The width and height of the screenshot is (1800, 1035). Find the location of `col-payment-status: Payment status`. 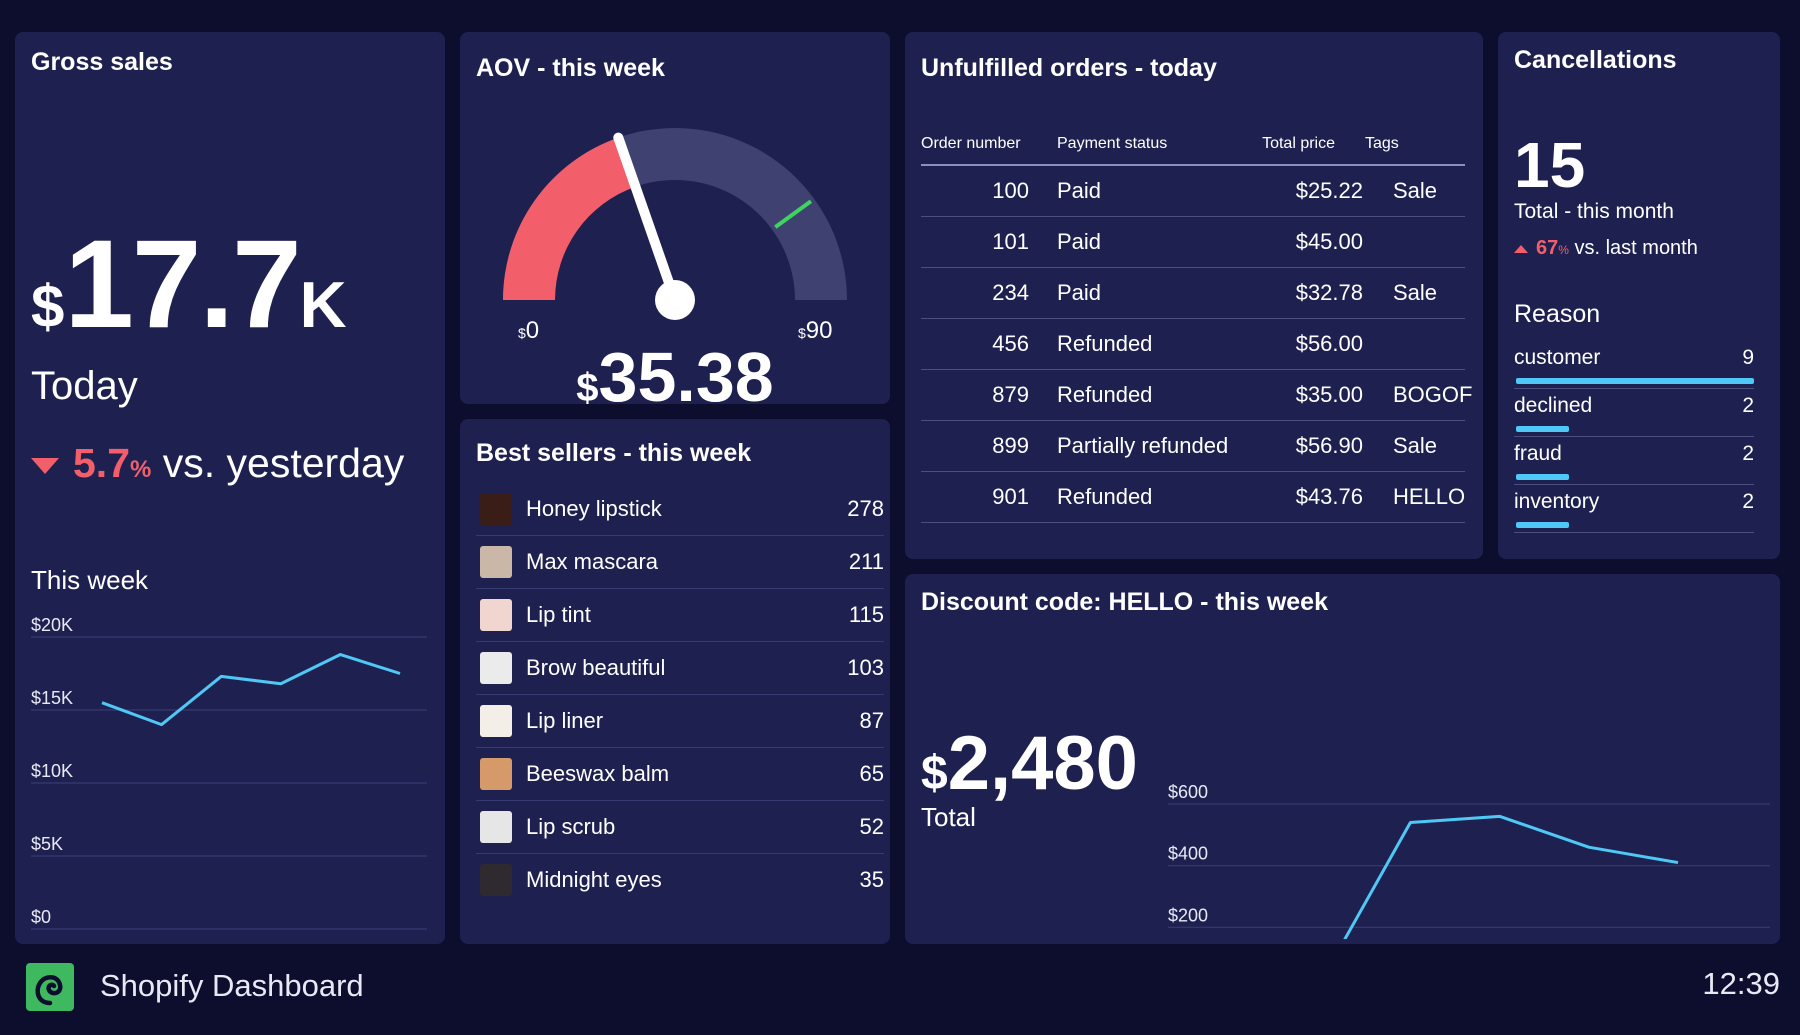

col-payment-status: Payment status is located at coordinates (1112, 143).